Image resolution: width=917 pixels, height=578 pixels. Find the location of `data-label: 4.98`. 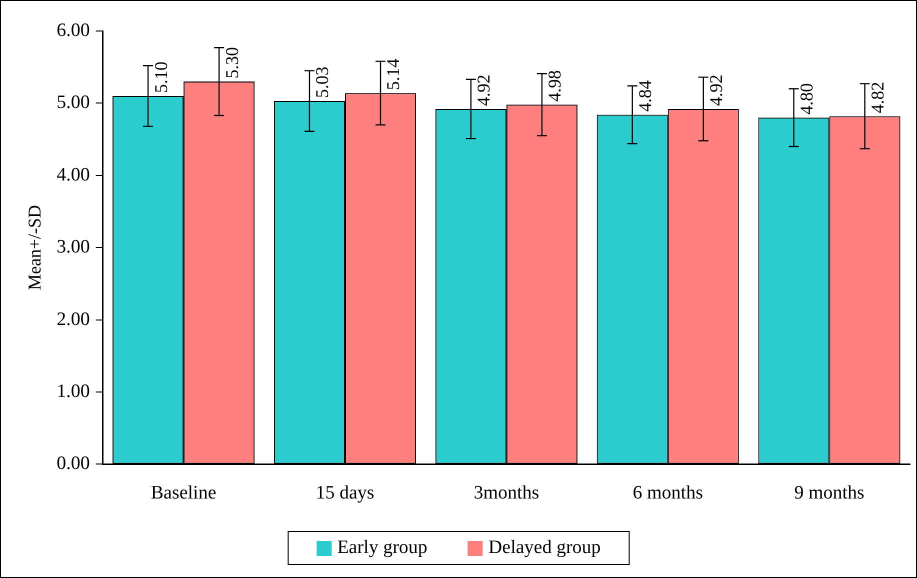

data-label: 4.98 is located at coordinates (554, 86).